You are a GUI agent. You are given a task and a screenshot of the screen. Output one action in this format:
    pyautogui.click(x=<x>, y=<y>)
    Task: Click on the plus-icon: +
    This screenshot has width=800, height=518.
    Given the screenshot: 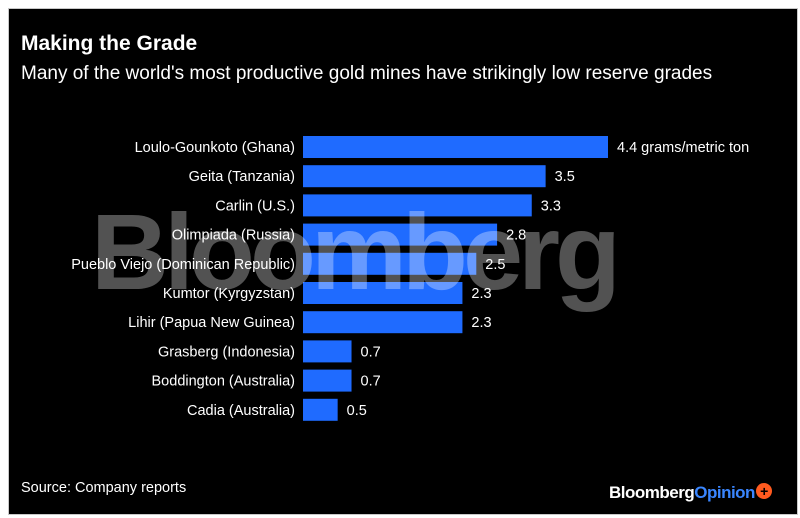 What is the action you would take?
    pyautogui.click(x=763, y=491)
    